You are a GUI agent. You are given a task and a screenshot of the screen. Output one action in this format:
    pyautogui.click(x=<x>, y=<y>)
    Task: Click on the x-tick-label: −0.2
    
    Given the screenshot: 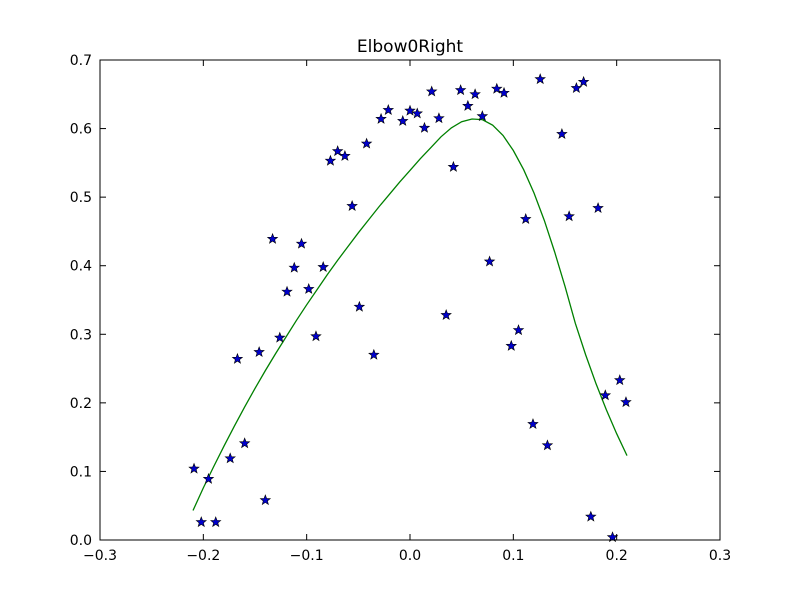 What is the action you would take?
    pyautogui.click(x=203, y=556)
    